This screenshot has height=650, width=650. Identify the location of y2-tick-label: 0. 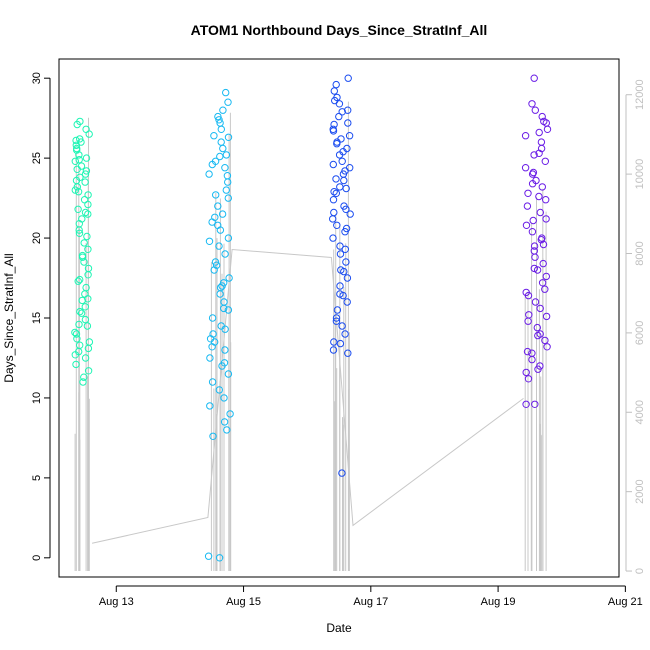
(640, 571).